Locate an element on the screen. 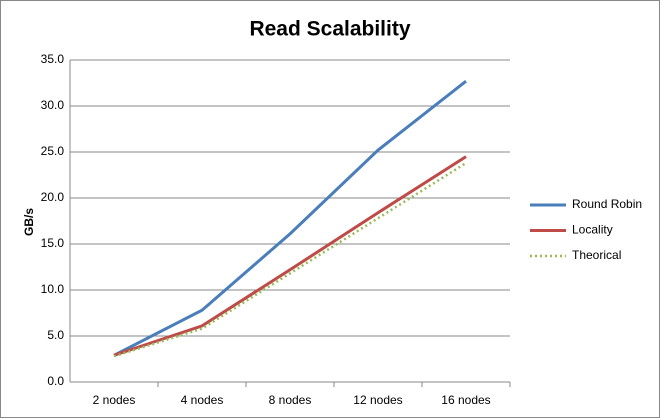  y-tick-label: 25.0 is located at coordinates (53, 151).